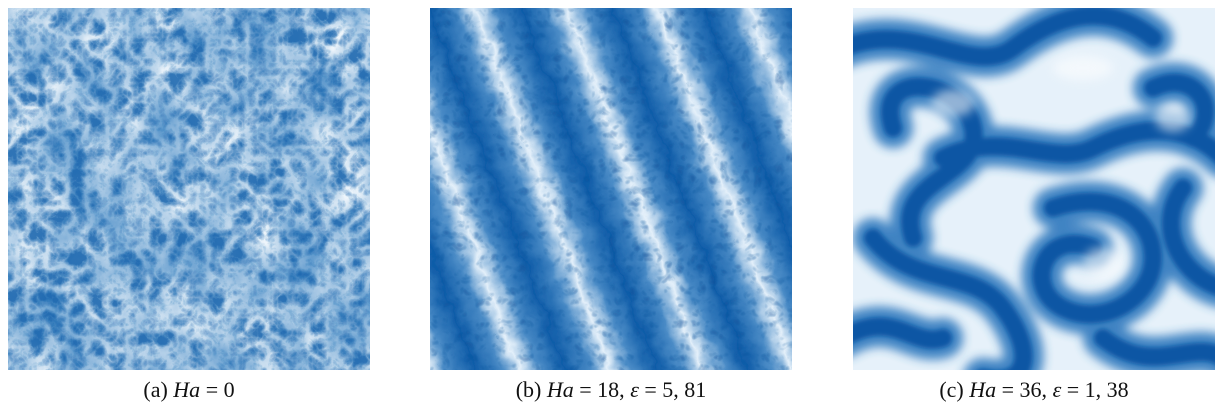 The width and height of the screenshot is (1216, 410). I want to click on caption-b-var: Ha, so click(560, 389).